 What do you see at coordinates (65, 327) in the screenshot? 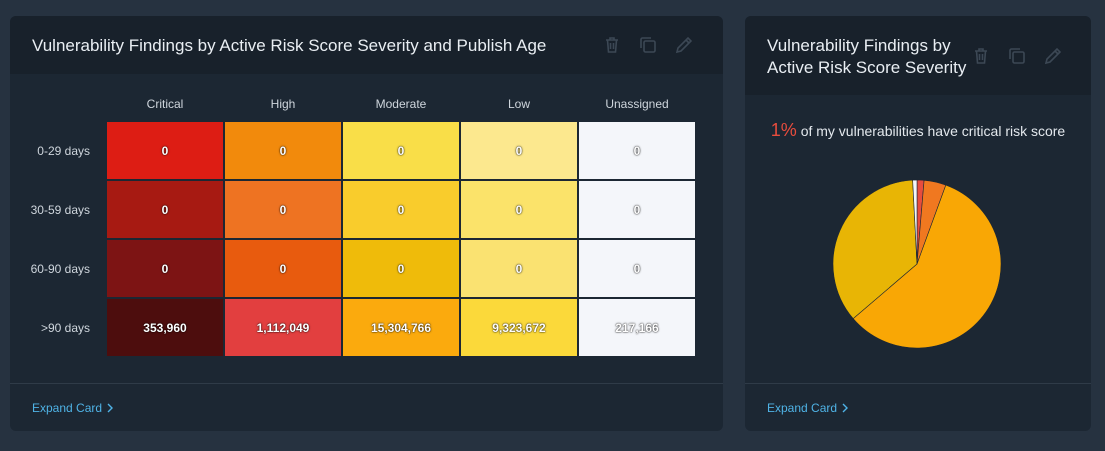
I see `row-header: >90 days` at bounding box center [65, 327].